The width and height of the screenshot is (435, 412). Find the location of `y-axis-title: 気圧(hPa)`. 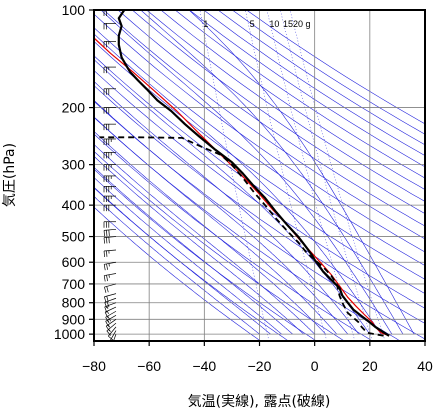

y-axis-title: 気圧(hPa) is located at coordinates (10, 175).